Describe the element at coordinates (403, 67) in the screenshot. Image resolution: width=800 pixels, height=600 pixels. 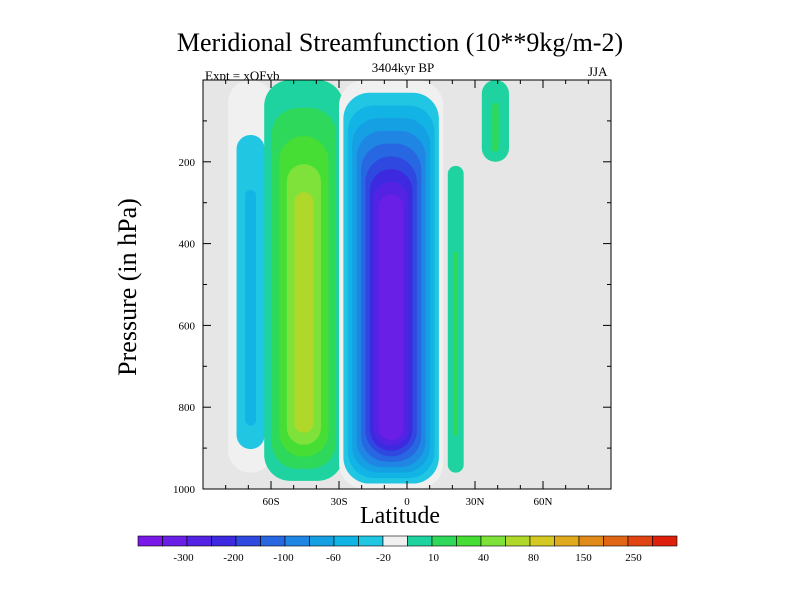
I see `period-label: 3404kyr BP` at that location.